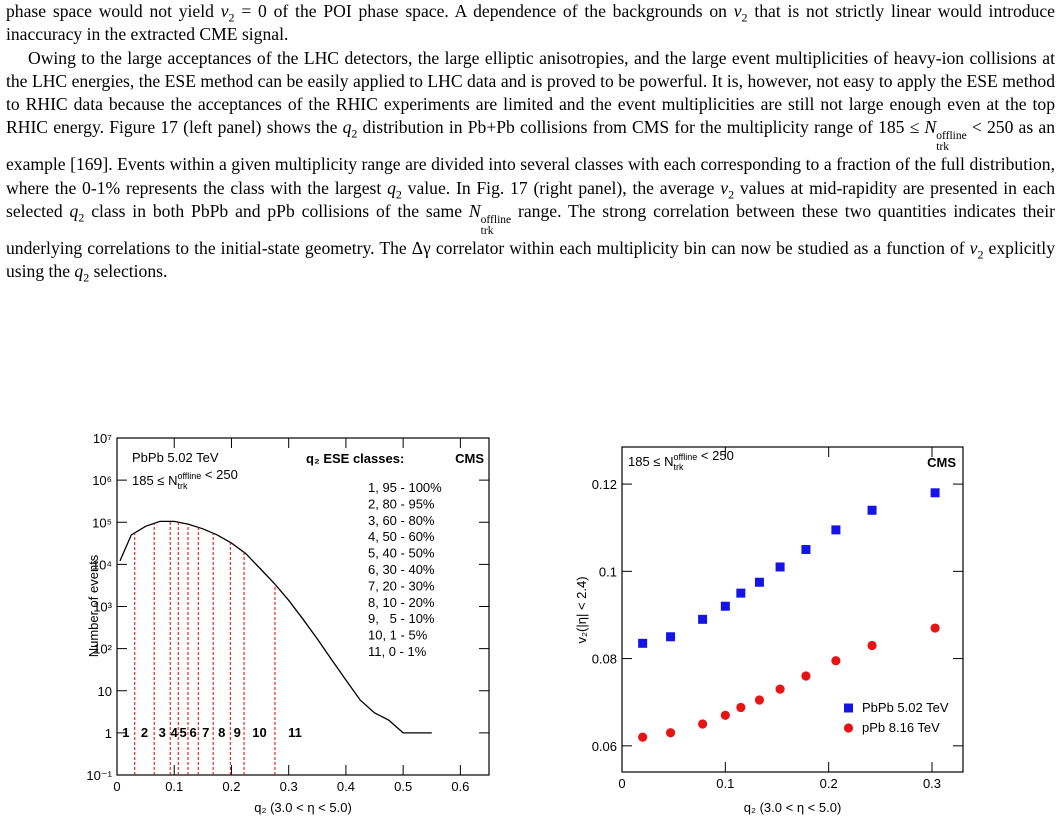 This screenshot has height=825, width=1061. Describe the element at coordinates (460, 786) in the screenshot. I see `x-tick-label: 0.6` at that location.